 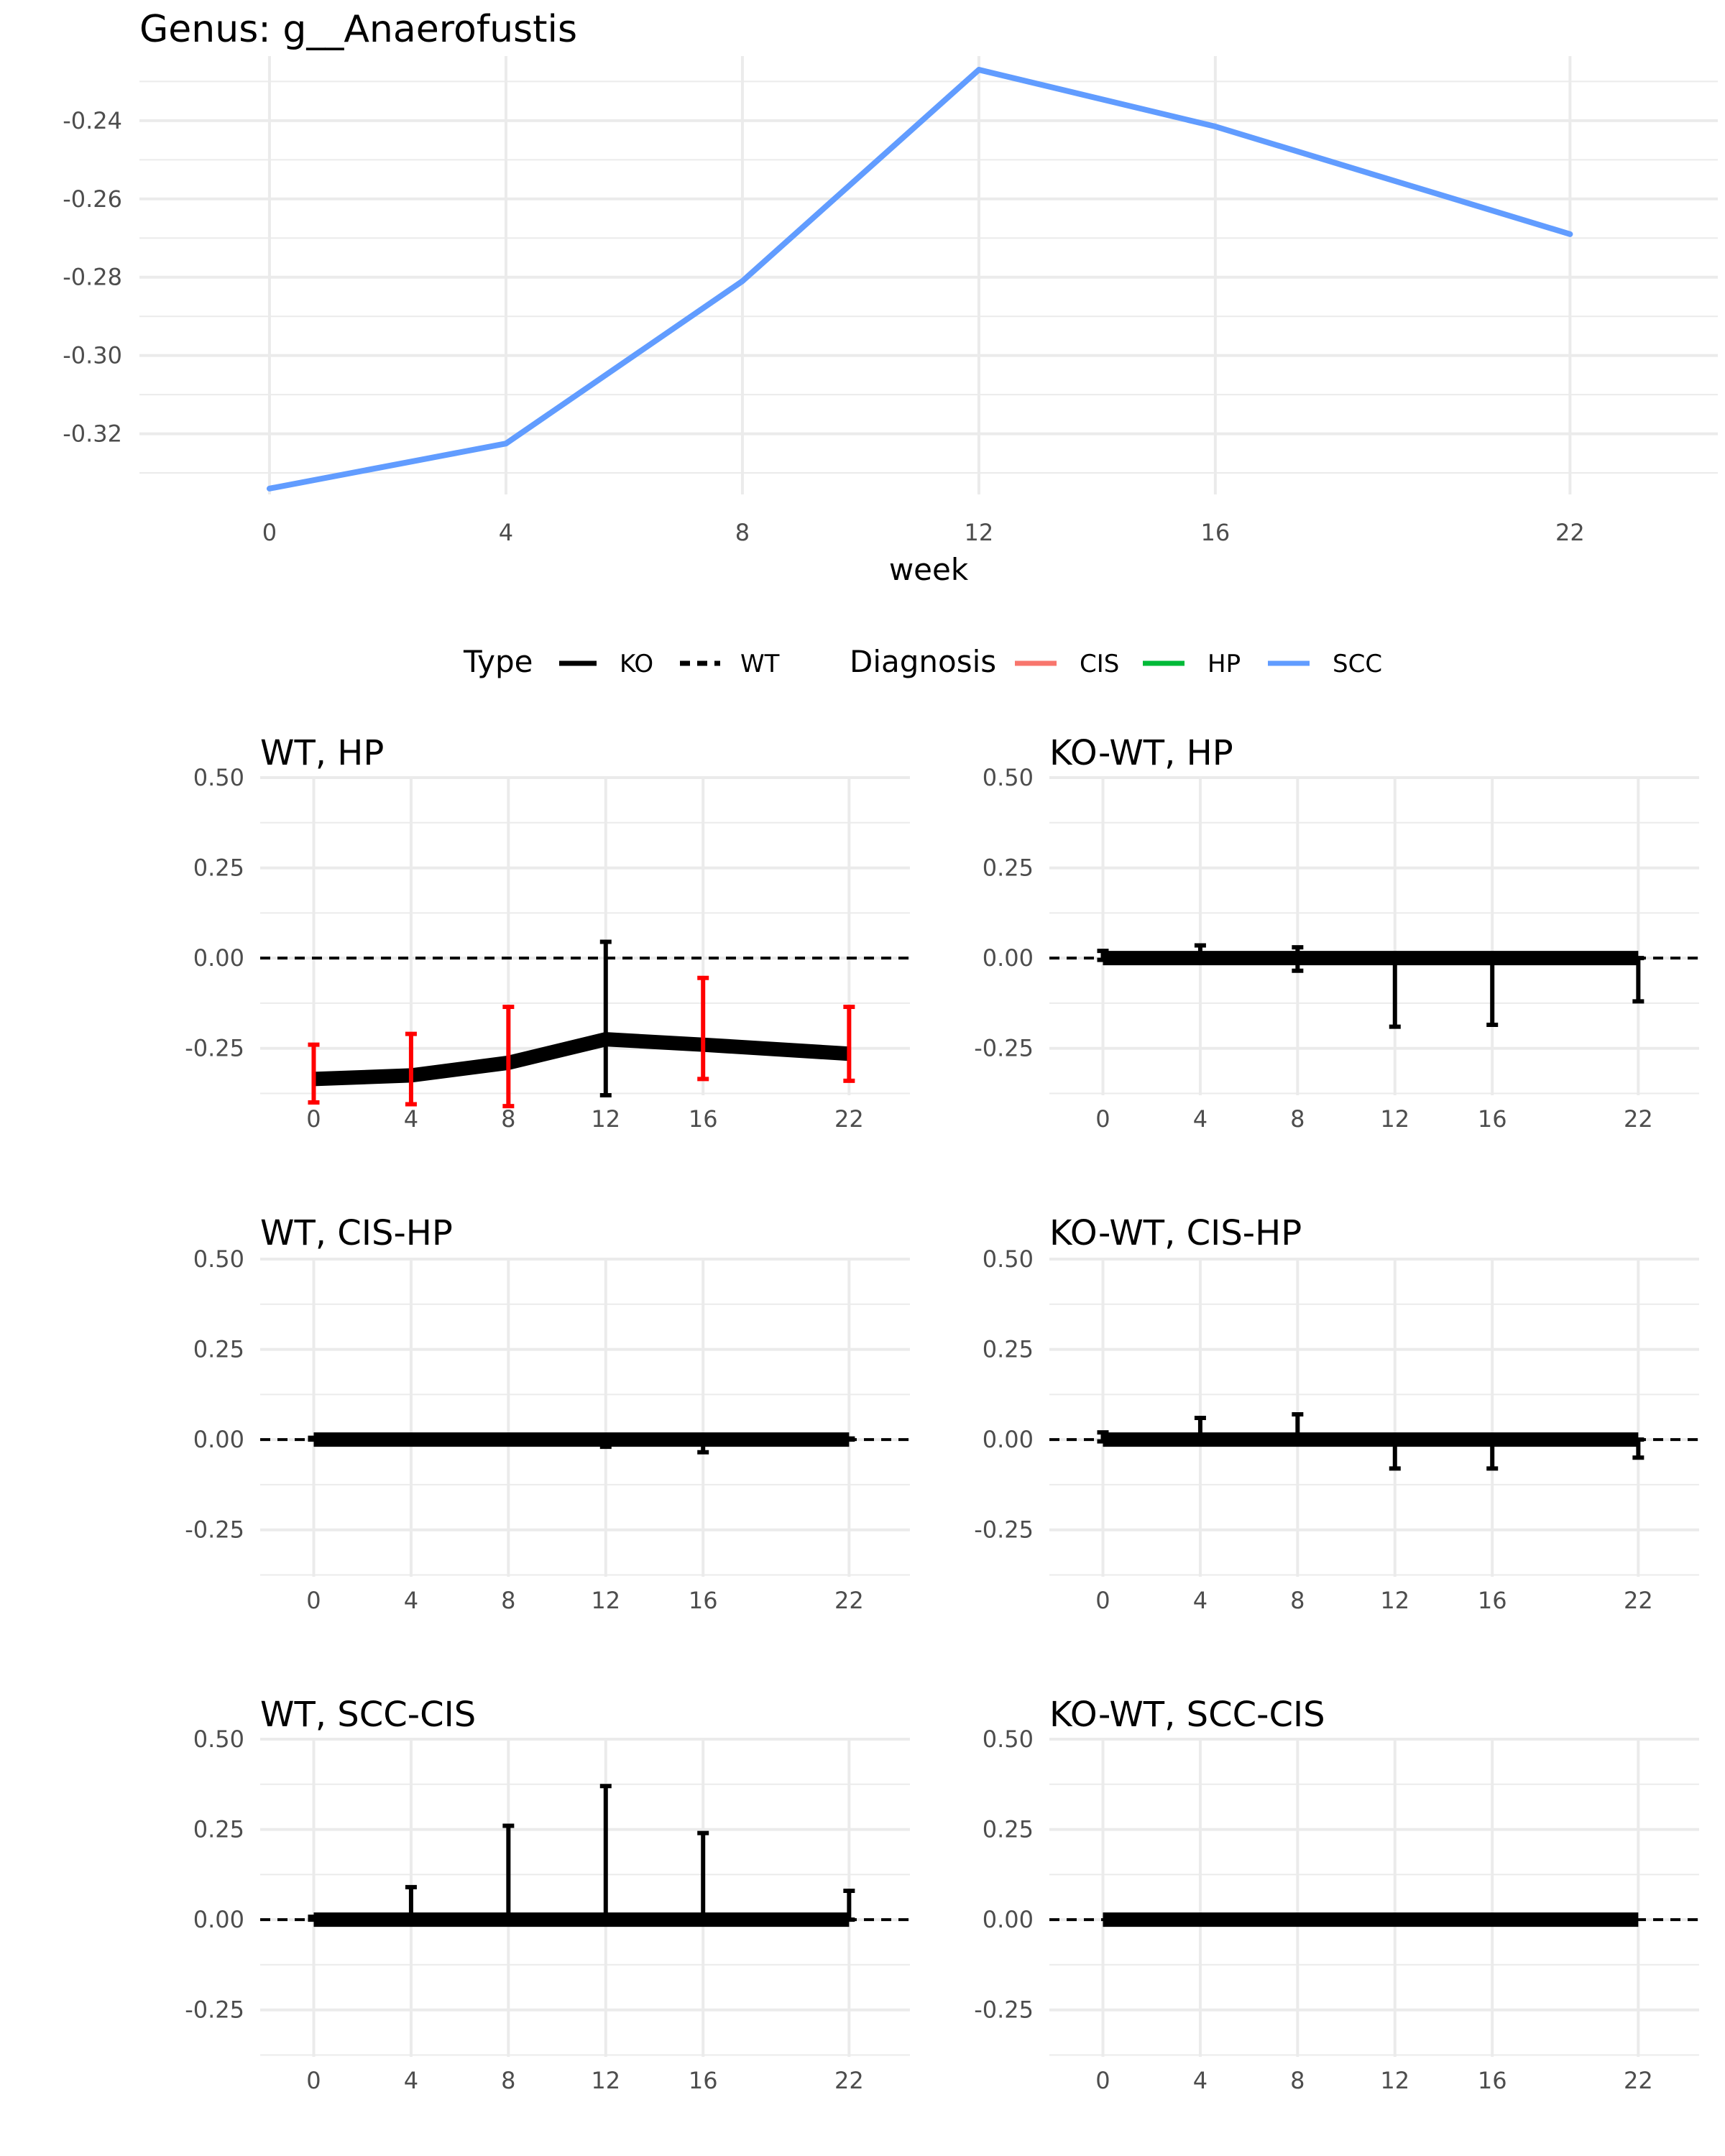 I want to click on y-tick-label: -0.30, so click(x=92, y=356).